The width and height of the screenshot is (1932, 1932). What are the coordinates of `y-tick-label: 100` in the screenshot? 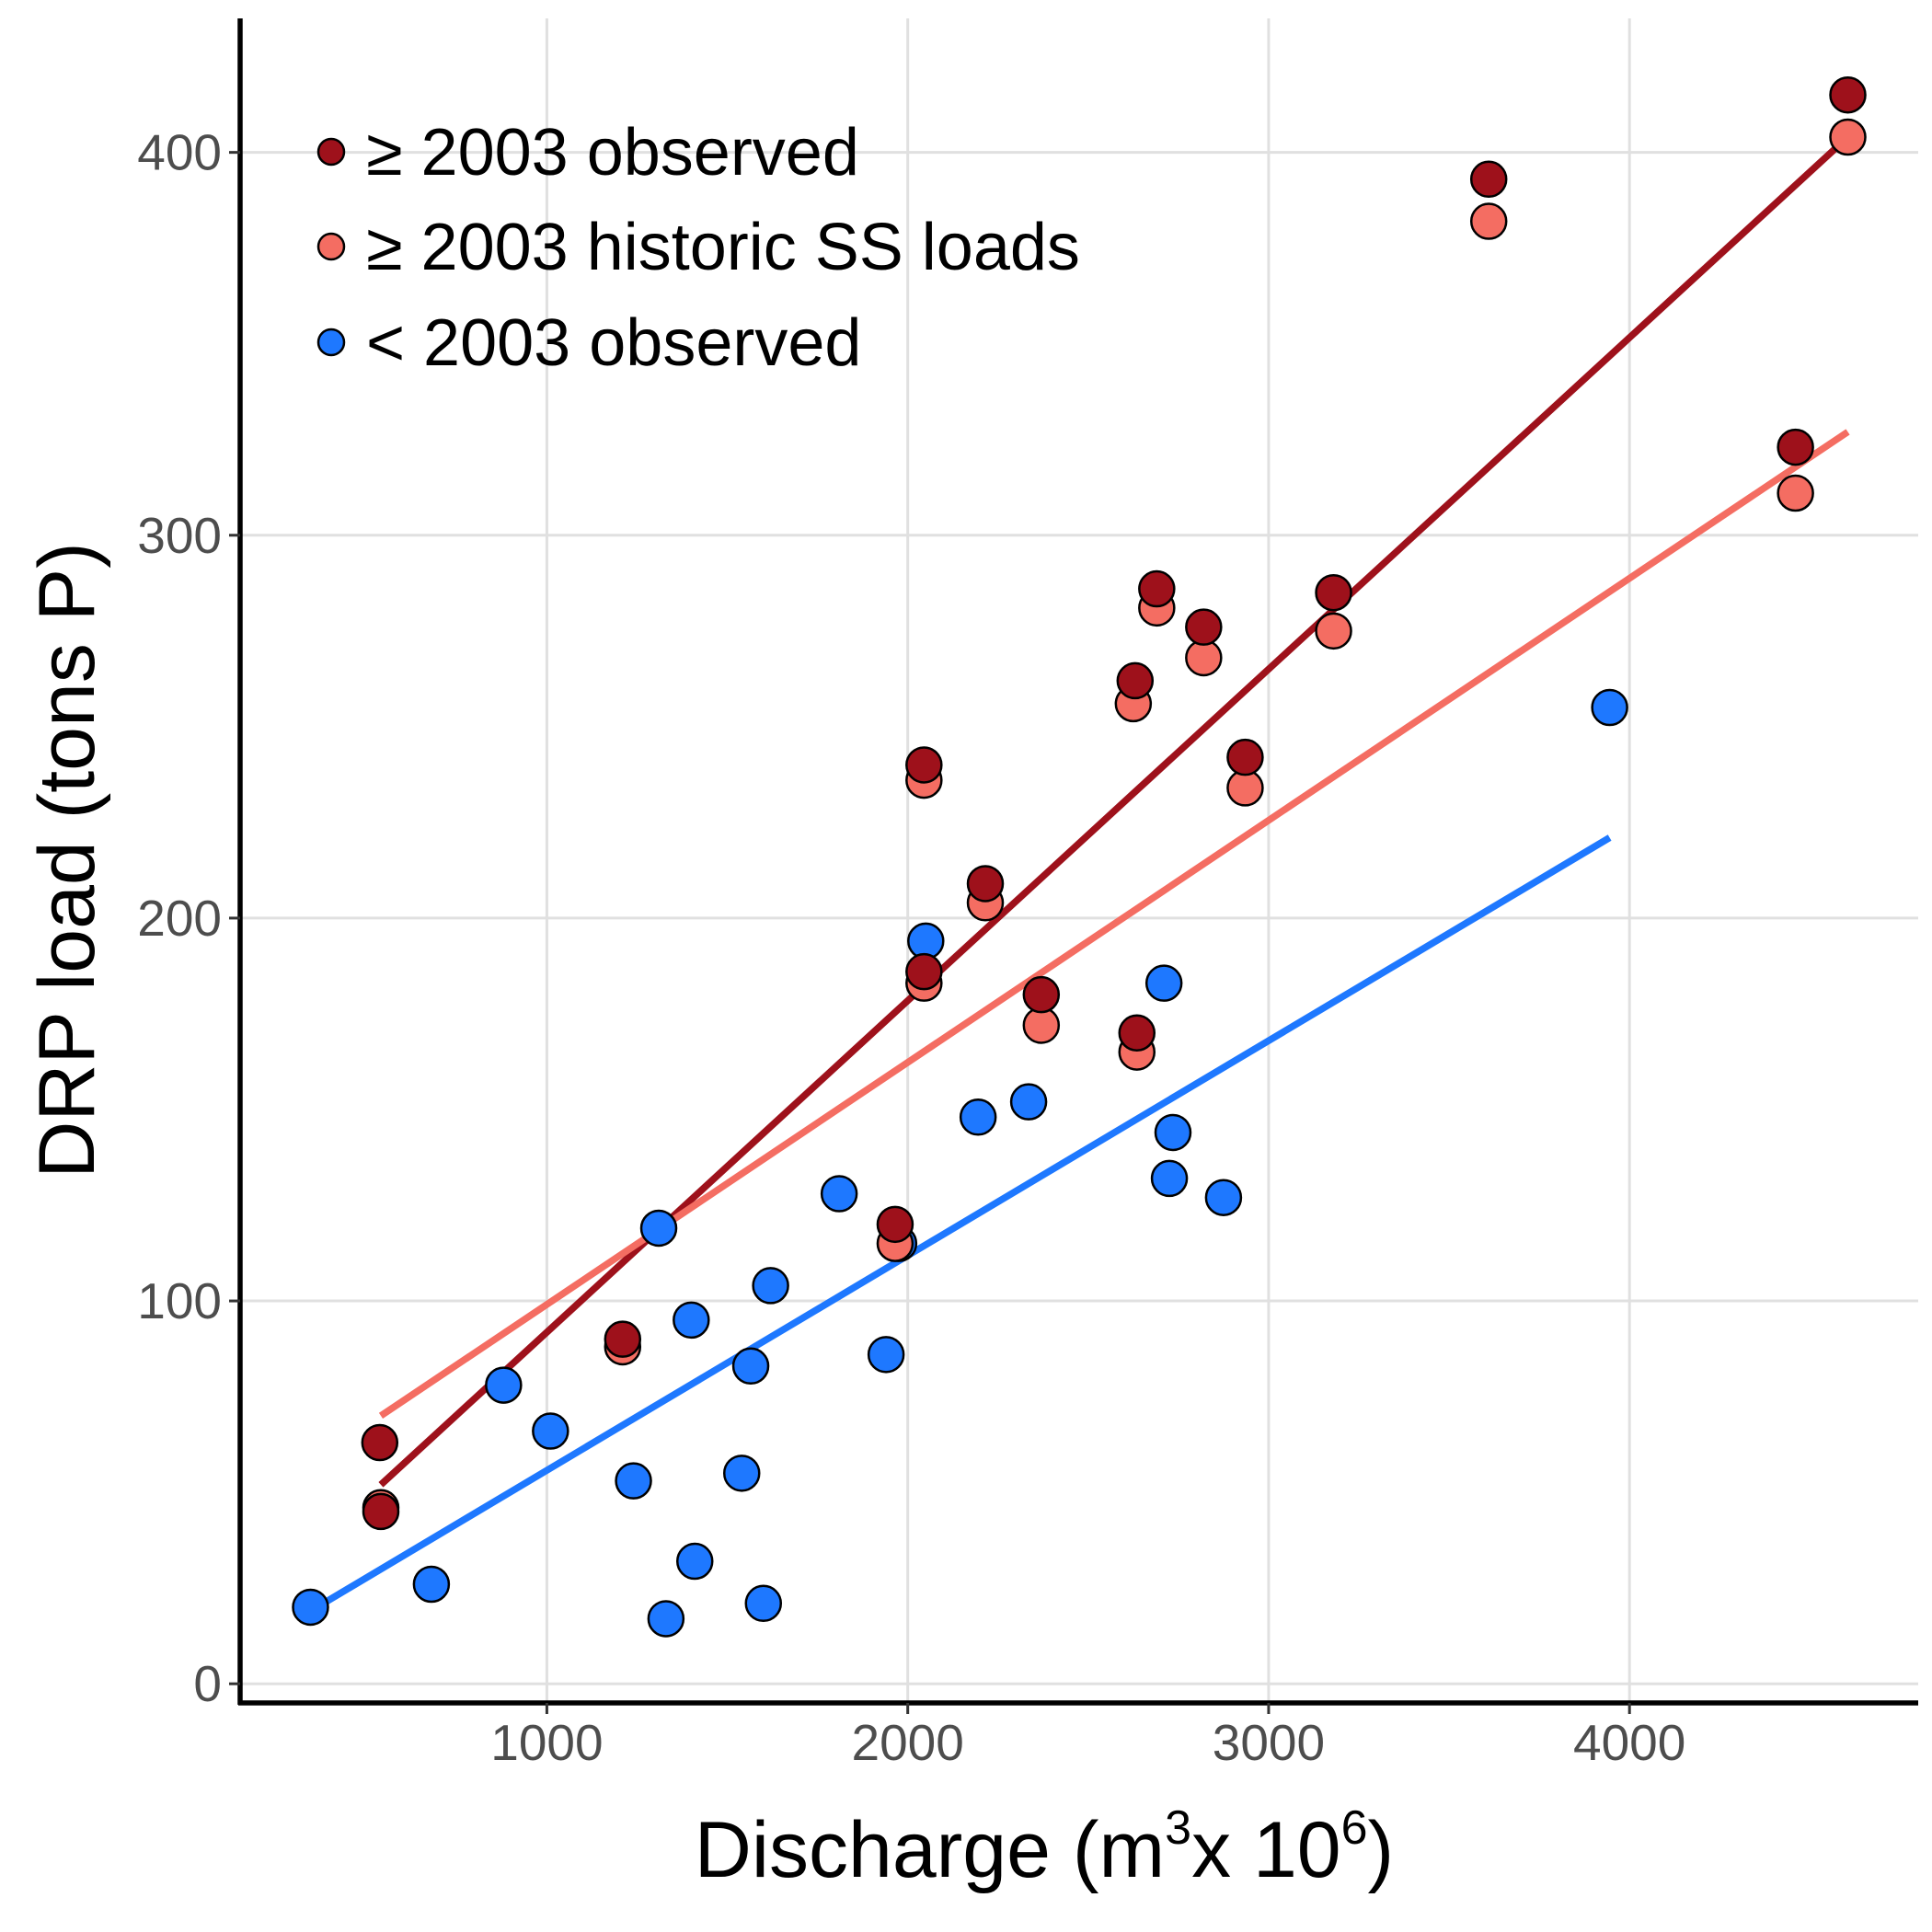 It's located at (179, 1300).